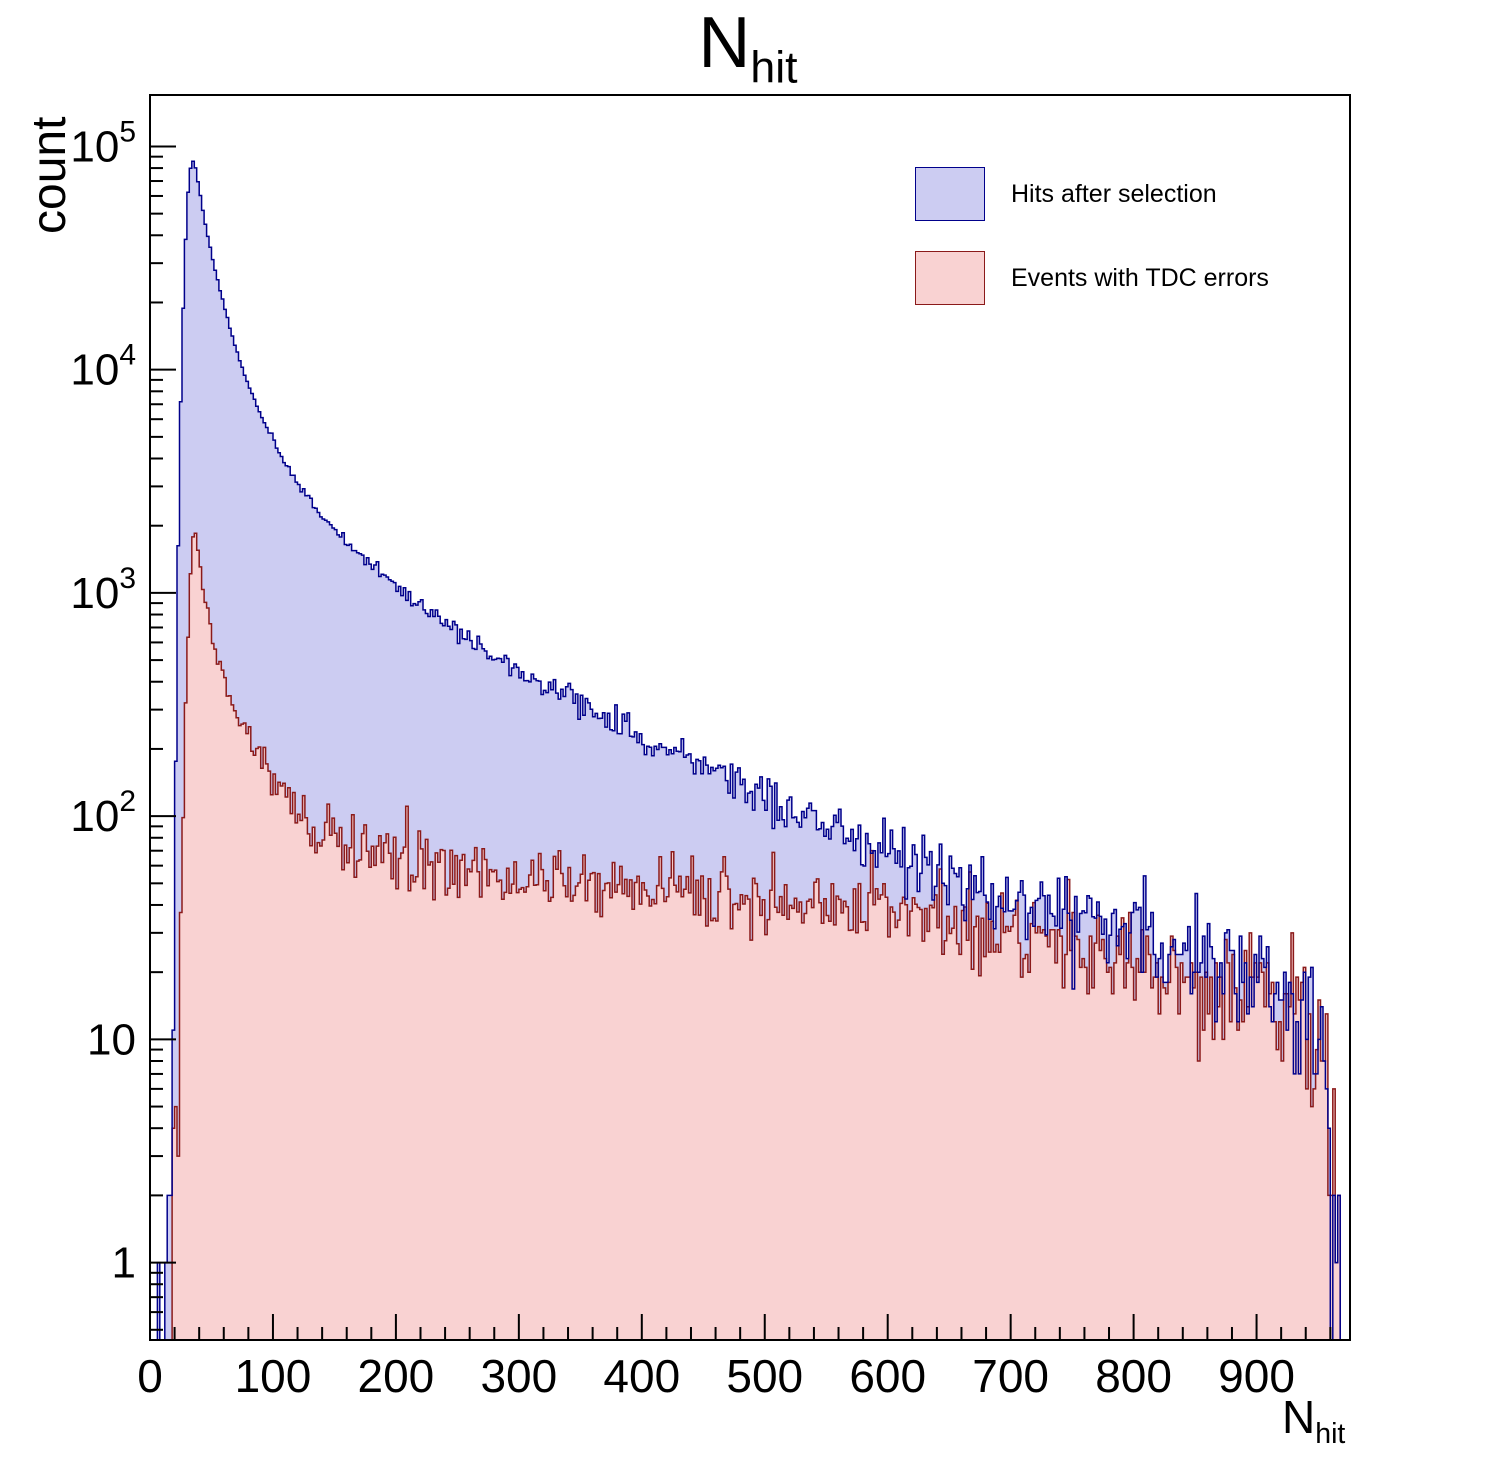 The image size is (1496, 1472). I want to click on legend-swatch-blue-histogram, so click(950, 194).